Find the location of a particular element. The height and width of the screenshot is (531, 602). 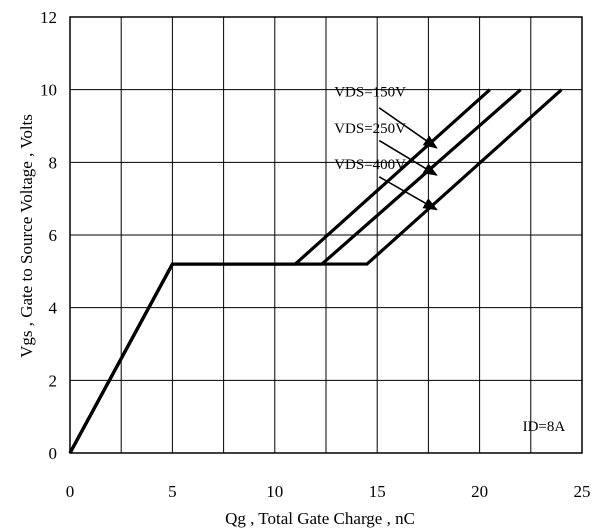

annotation-label: VDS=400V is located at coordinates (370, 165).